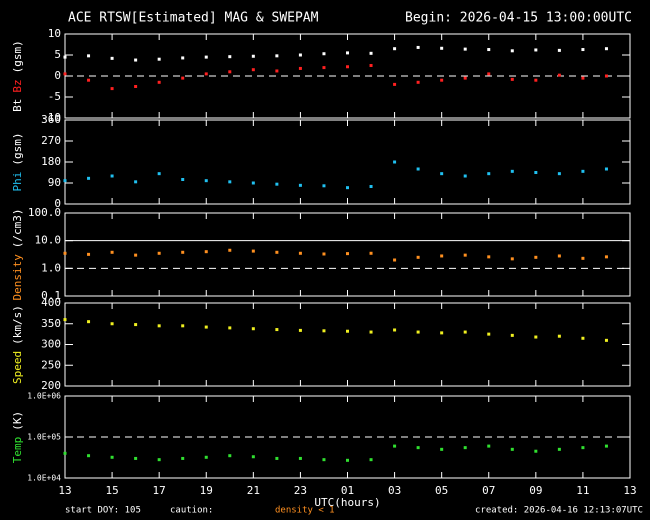 The height and width of the screenshot is (520, 650). What do you see at coordinates (57, 75) in the screenshot?
I see `y-tick-label: 0` at bounding box center [57, 75].